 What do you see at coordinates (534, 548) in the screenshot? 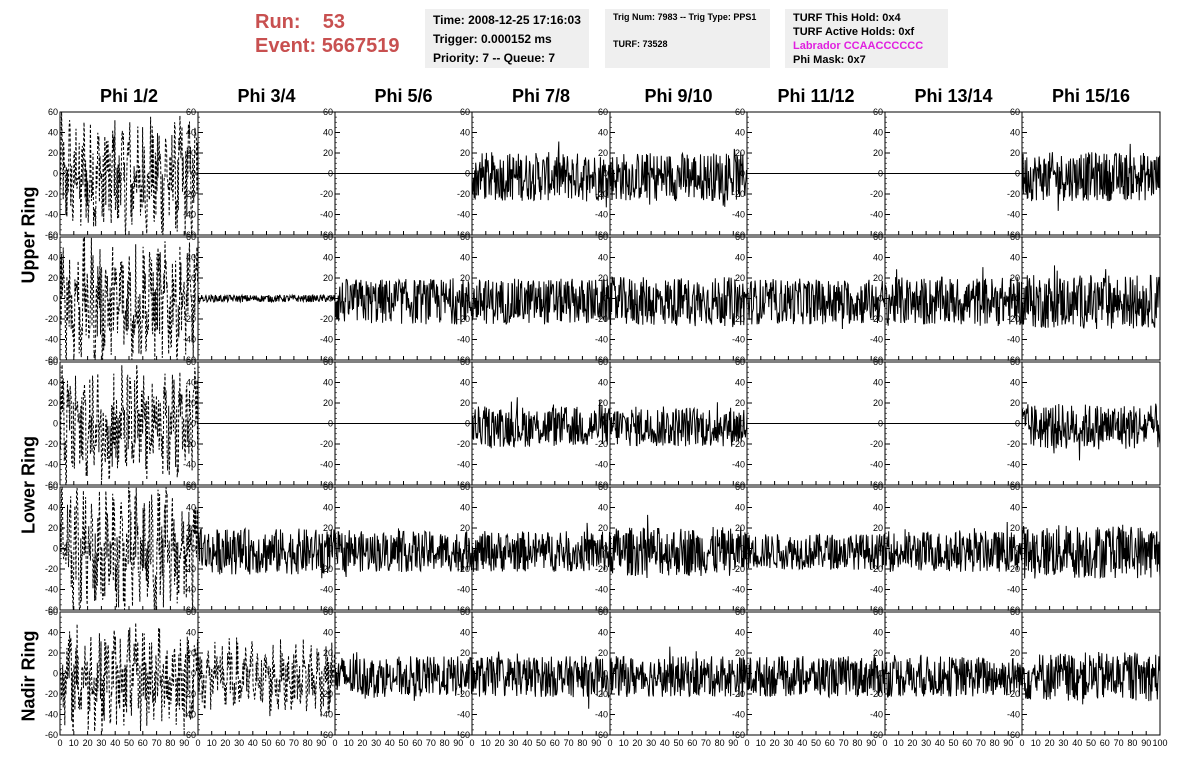
I see `panel-lower-b-phi-col-4: -60 -40 -20 0 20 40 60` at bounding box center [534, 548].